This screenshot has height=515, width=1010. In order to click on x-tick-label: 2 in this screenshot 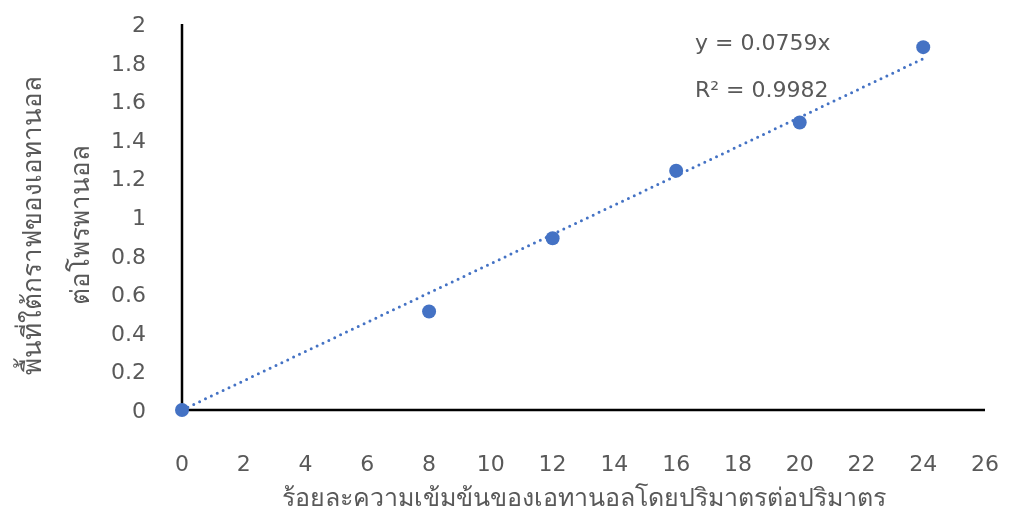, I will do `click(243, 463)`.